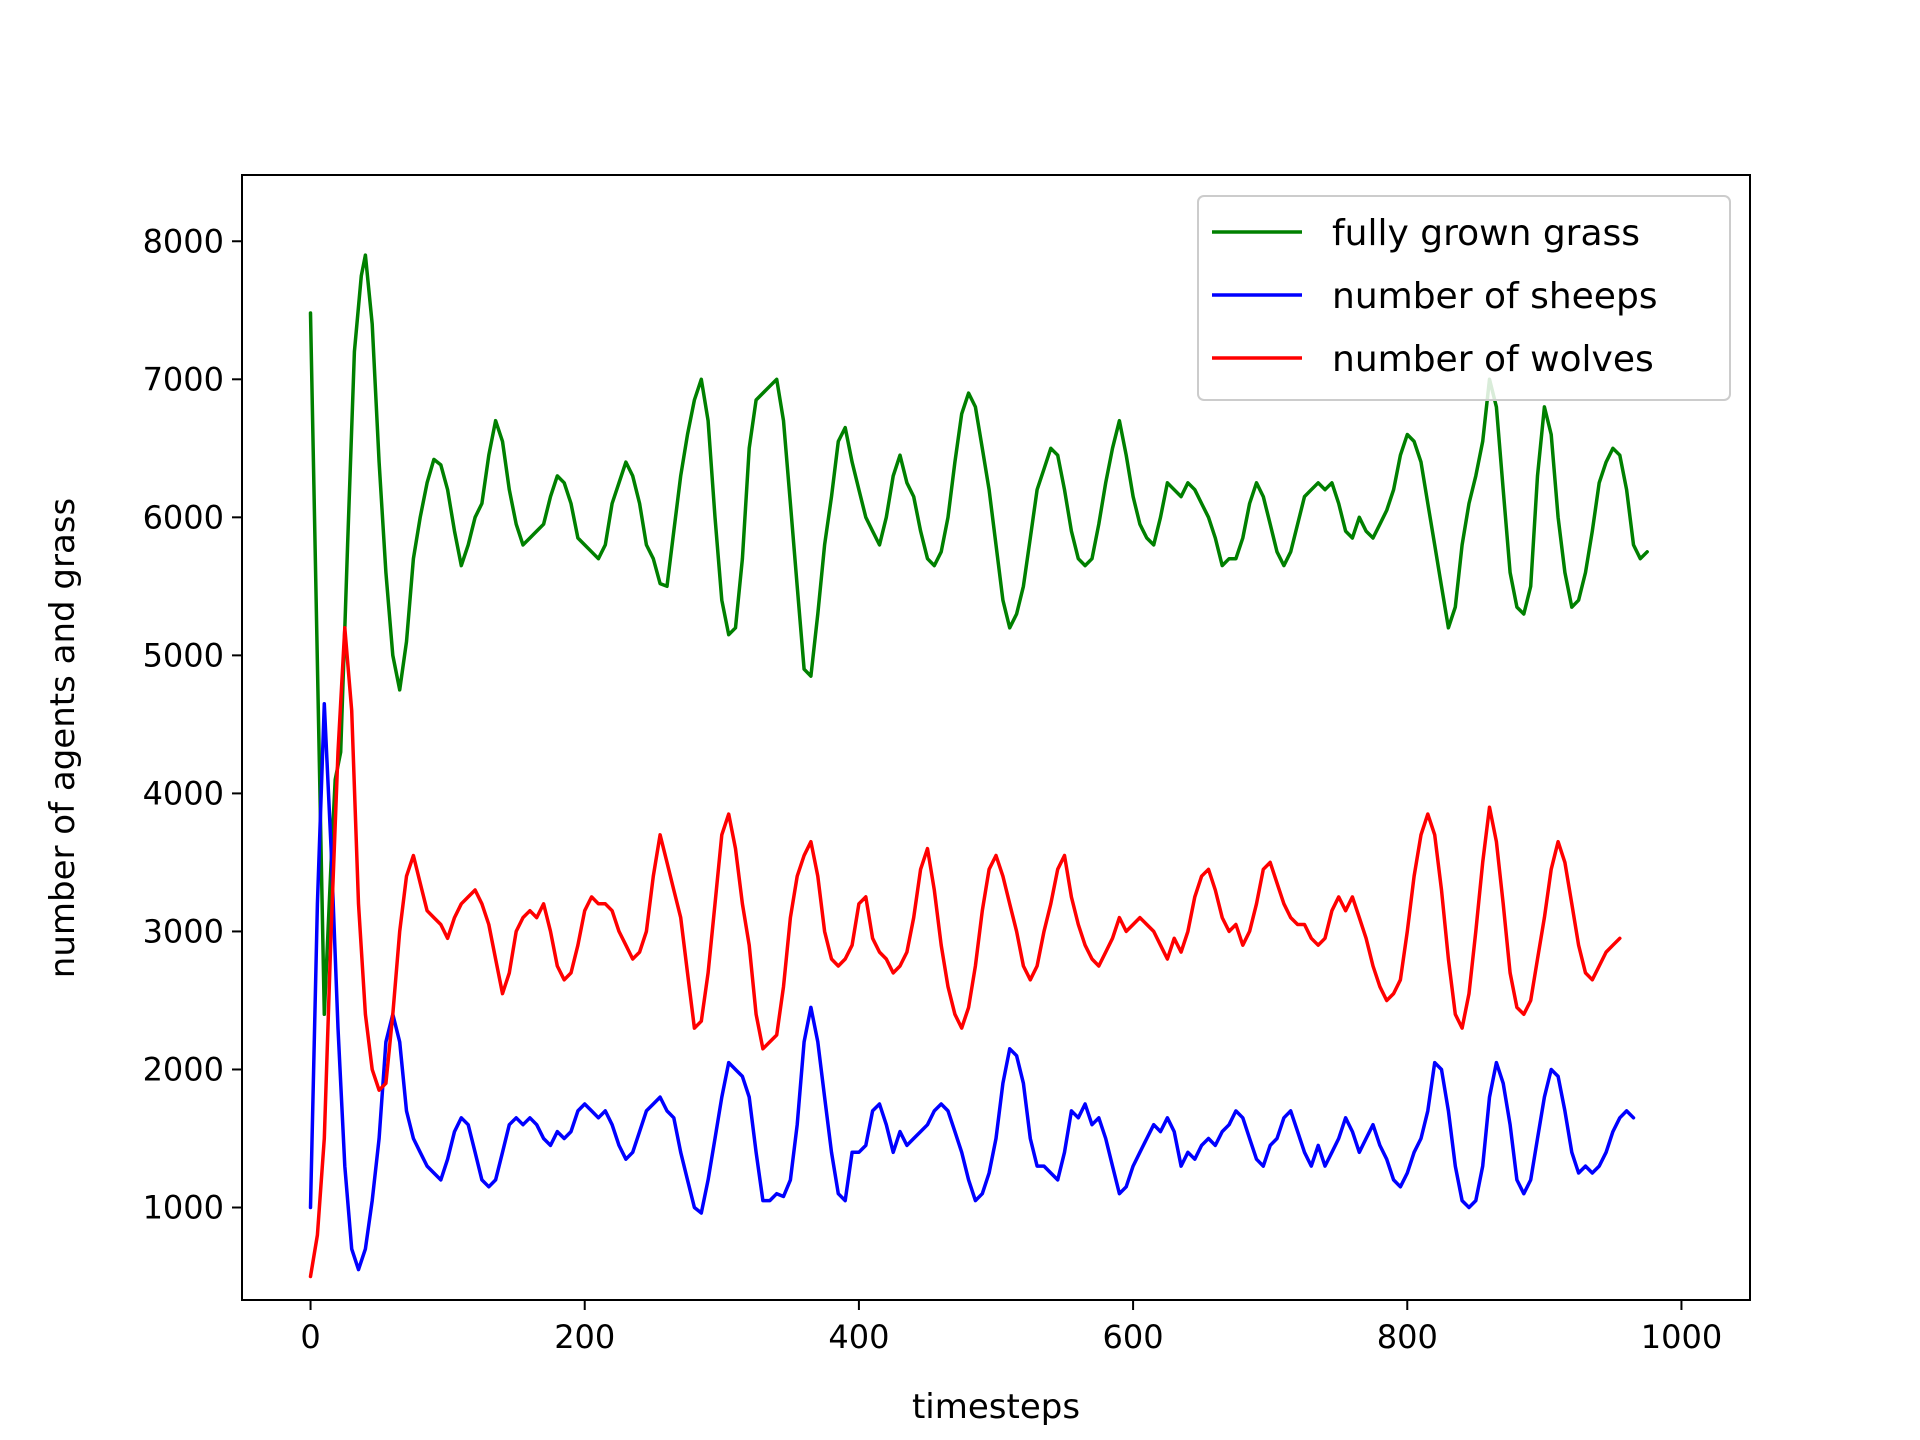 Image resolution: width=1920 pixels, height=1440 pixels. I want to click on y-tick-label: 1000, so click(183, 1208).